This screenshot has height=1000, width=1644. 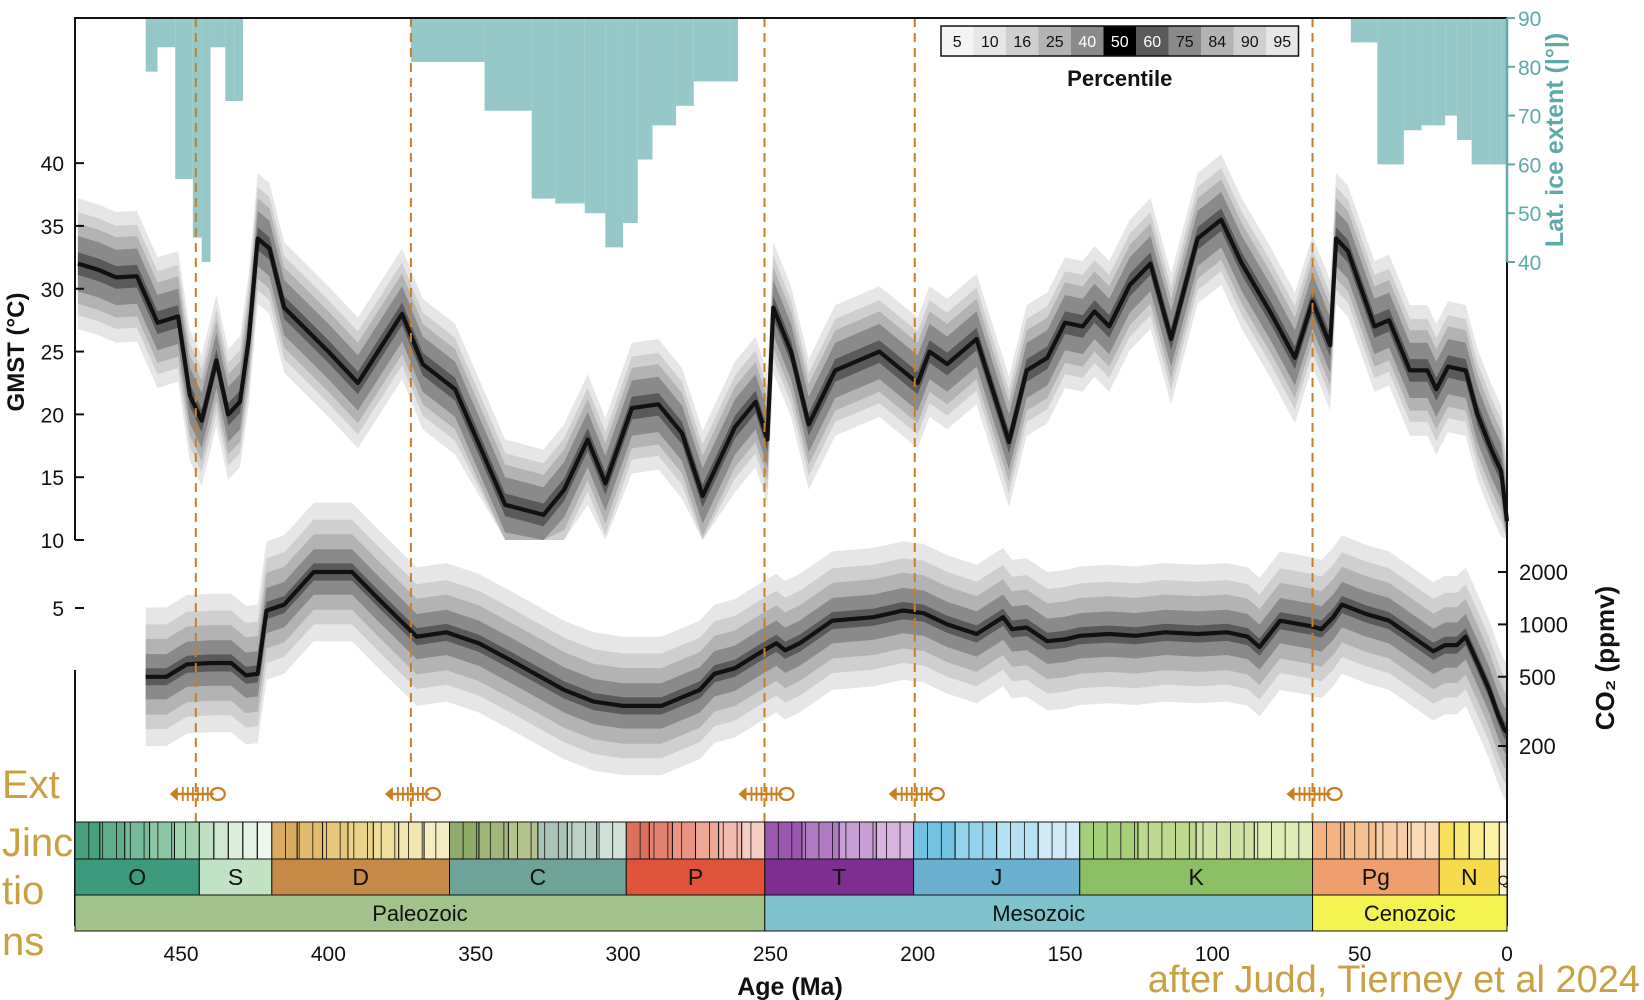 What do you see at coordinates (23, 942) in the screenshot?
I see `extinction-label-fragment: ns` at bounding box center [23, 942].